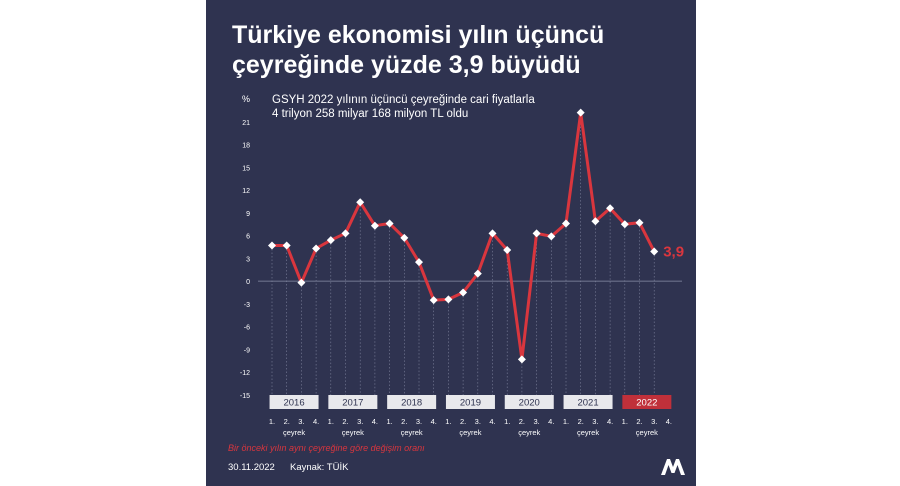 The height and width of the screenshot is (486, 900). Describe the element at coordinates (248, 282) in the screenshot. I see `y-tick-label: 0` at that location.